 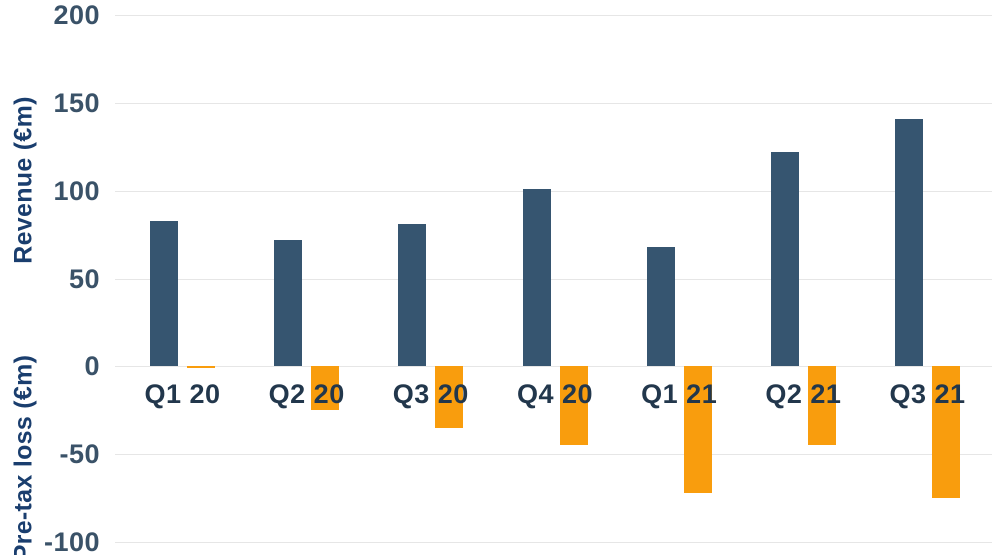 I want to click on category-label-q4-20: Q4 20, so click(x=555, y=394).